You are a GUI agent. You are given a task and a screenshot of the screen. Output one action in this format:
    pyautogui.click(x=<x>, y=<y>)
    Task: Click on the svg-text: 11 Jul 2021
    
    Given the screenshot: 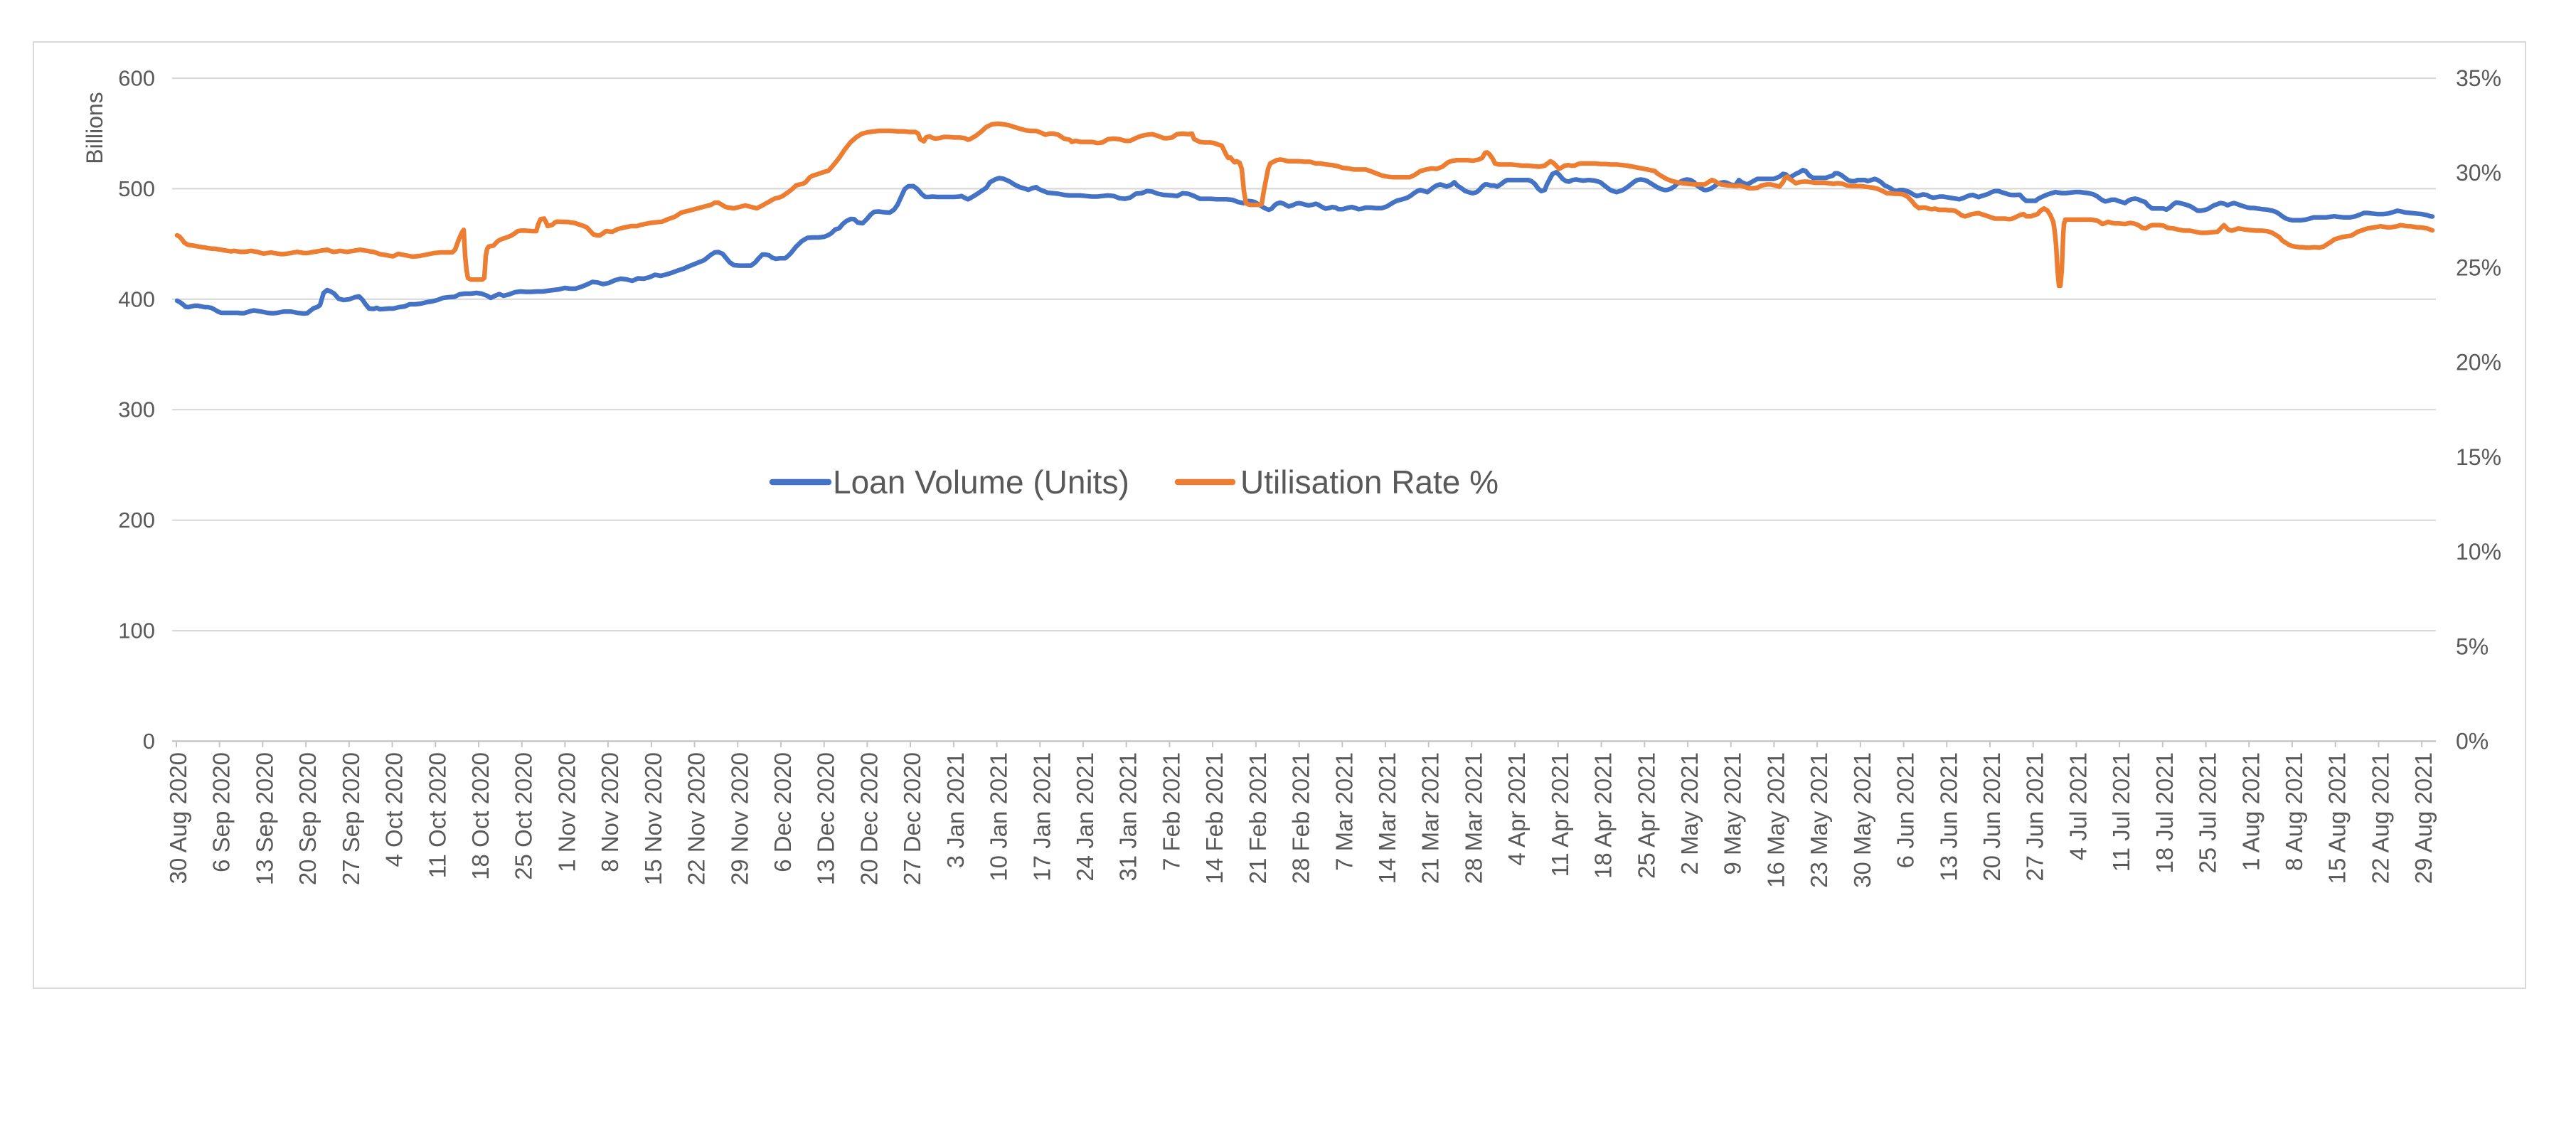 What is the action you would take?
    pyautogui.click(x=2121, y=812)
    